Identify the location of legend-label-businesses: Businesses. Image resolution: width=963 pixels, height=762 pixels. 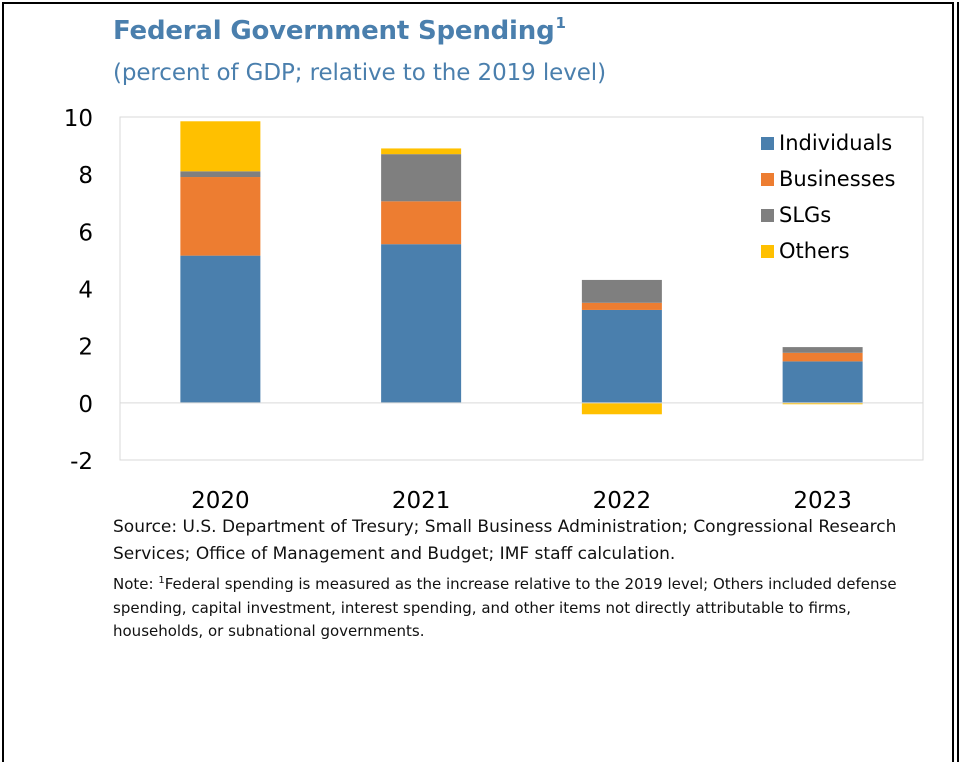
(837, 179).